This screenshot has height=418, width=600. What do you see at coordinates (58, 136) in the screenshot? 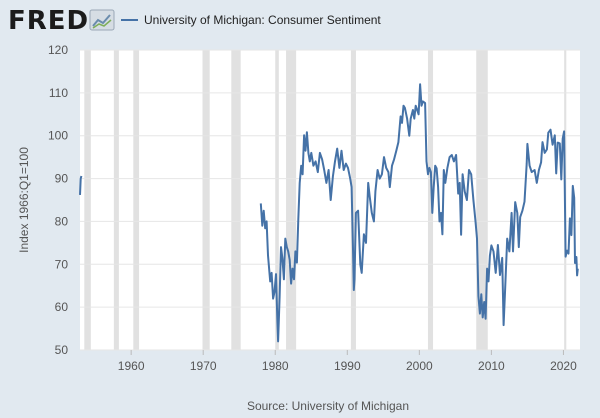
I see `y-tick-label: 100` at bounding box center [58, 136].